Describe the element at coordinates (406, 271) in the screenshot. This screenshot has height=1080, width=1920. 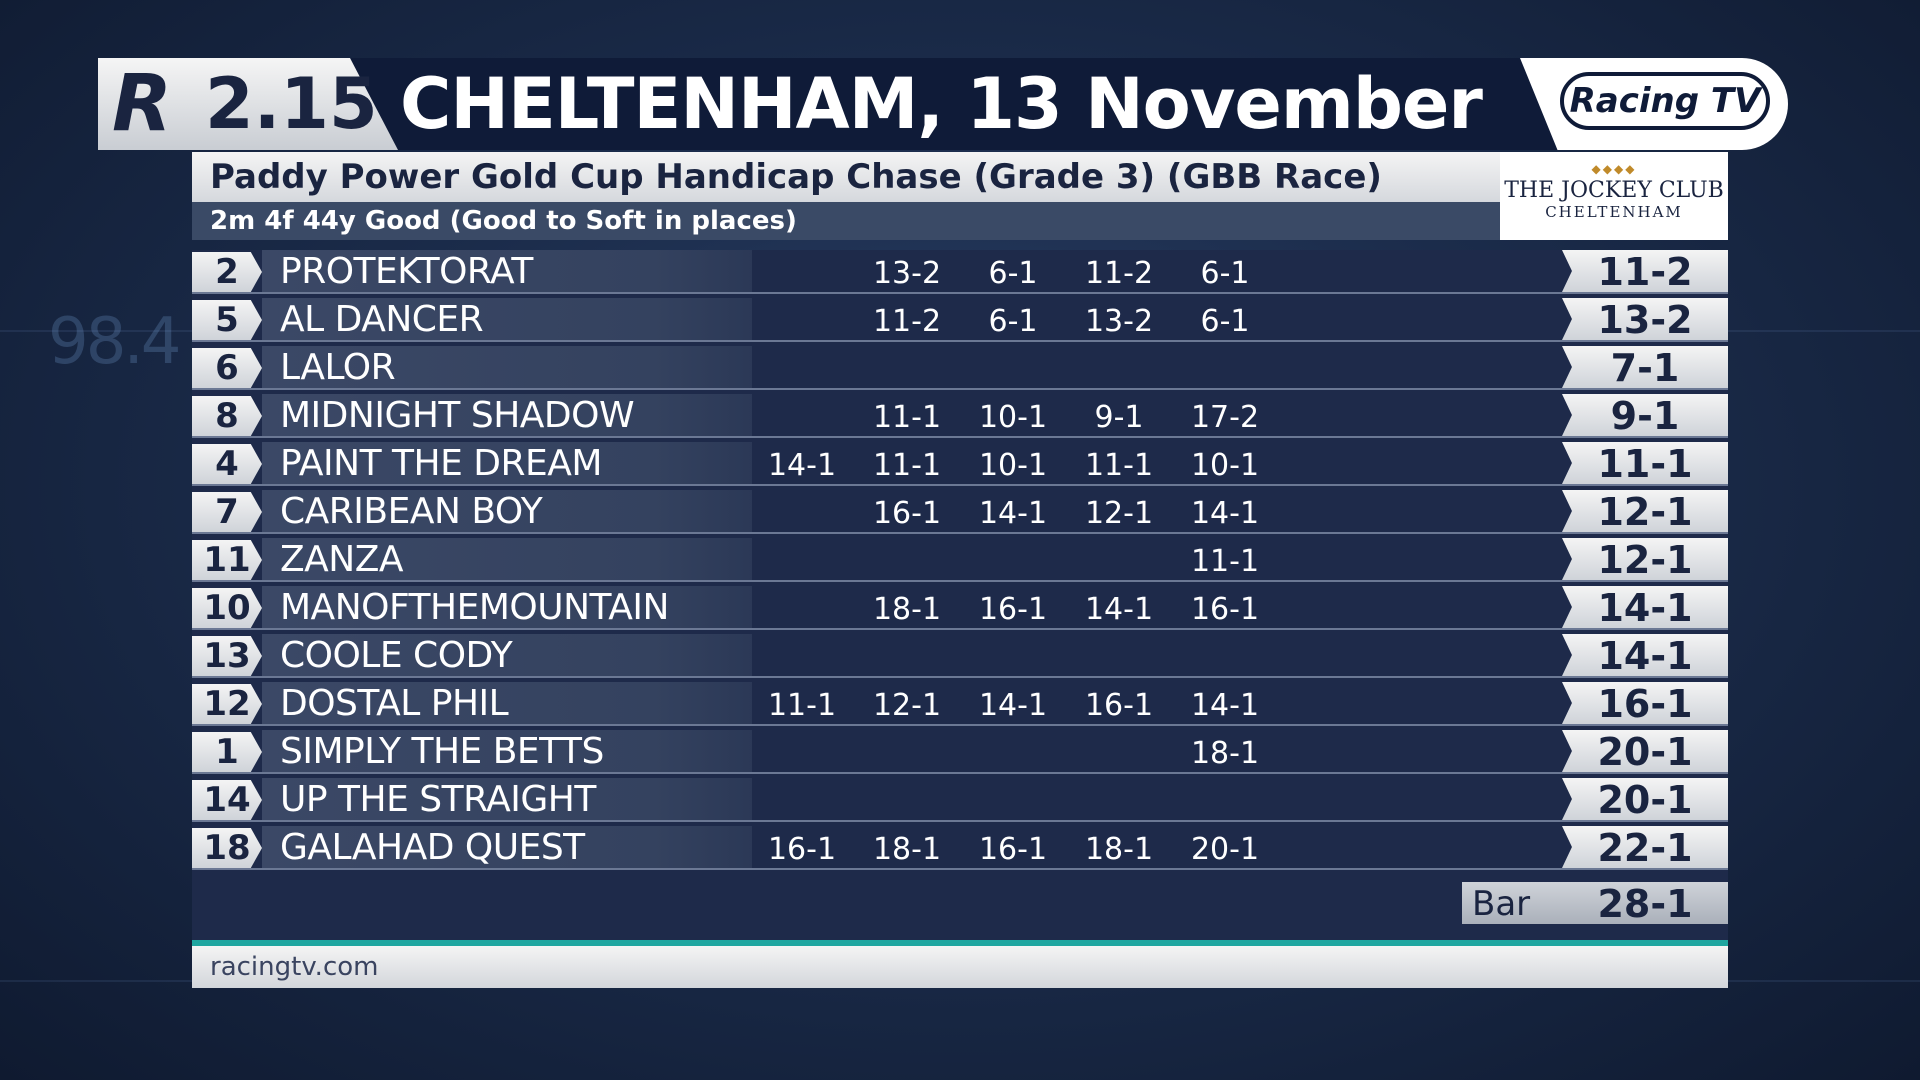
I see `runner-name: PROTEKTORAT` at that location.